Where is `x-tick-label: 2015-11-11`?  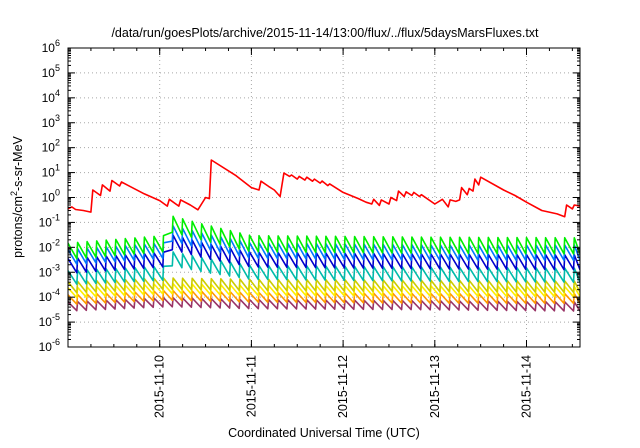
x-tick-label: 2015-11-11 is located at coordinates (251, 386).